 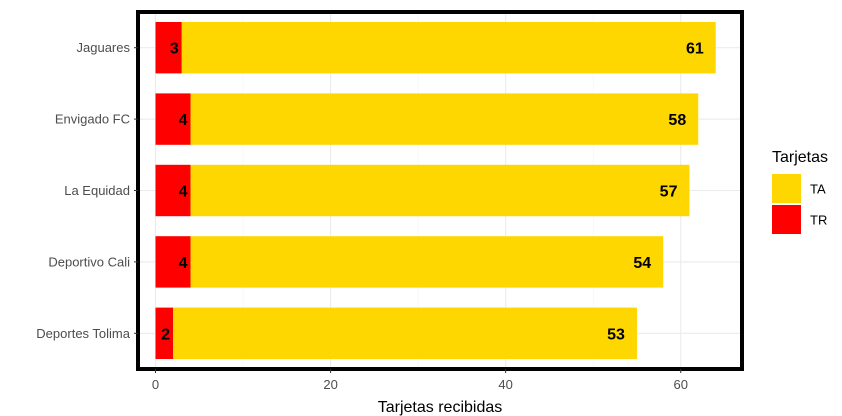 What do you see at coordinates (97, 190) in the screenshot?
I see `y-tick-label: La Equidad` at bounding box center [97, 190].